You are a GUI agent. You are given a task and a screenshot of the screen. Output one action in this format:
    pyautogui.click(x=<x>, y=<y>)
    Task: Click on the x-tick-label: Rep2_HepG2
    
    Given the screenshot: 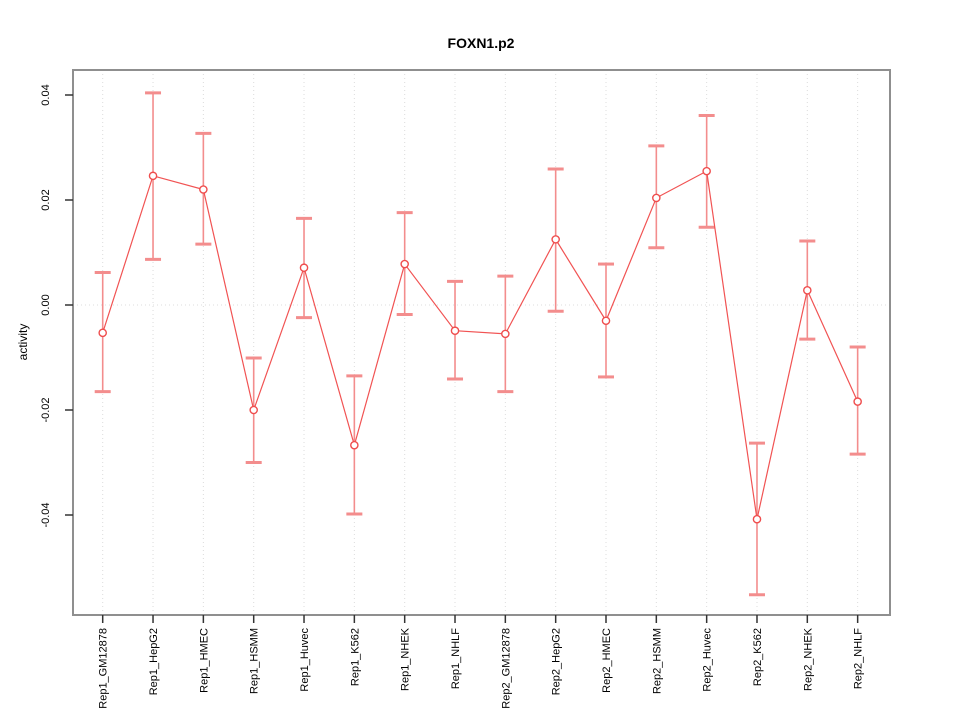 What is the action you would take?
    pyautogui.click(x=557, y=661)
    